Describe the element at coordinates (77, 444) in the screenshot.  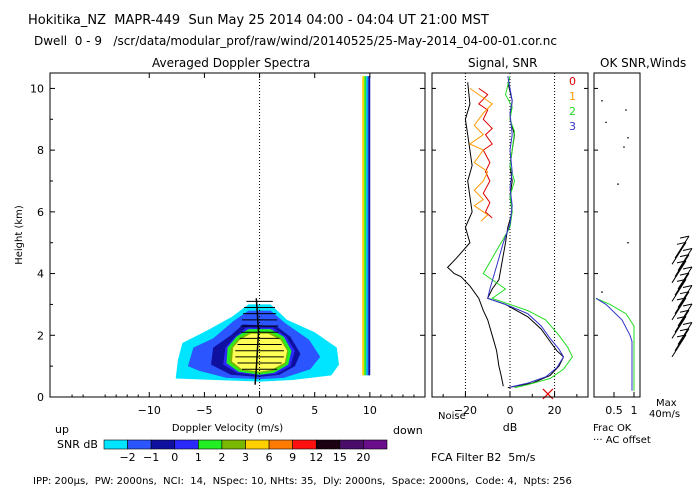
I see `snr-db-label: SNR dB` at that location.